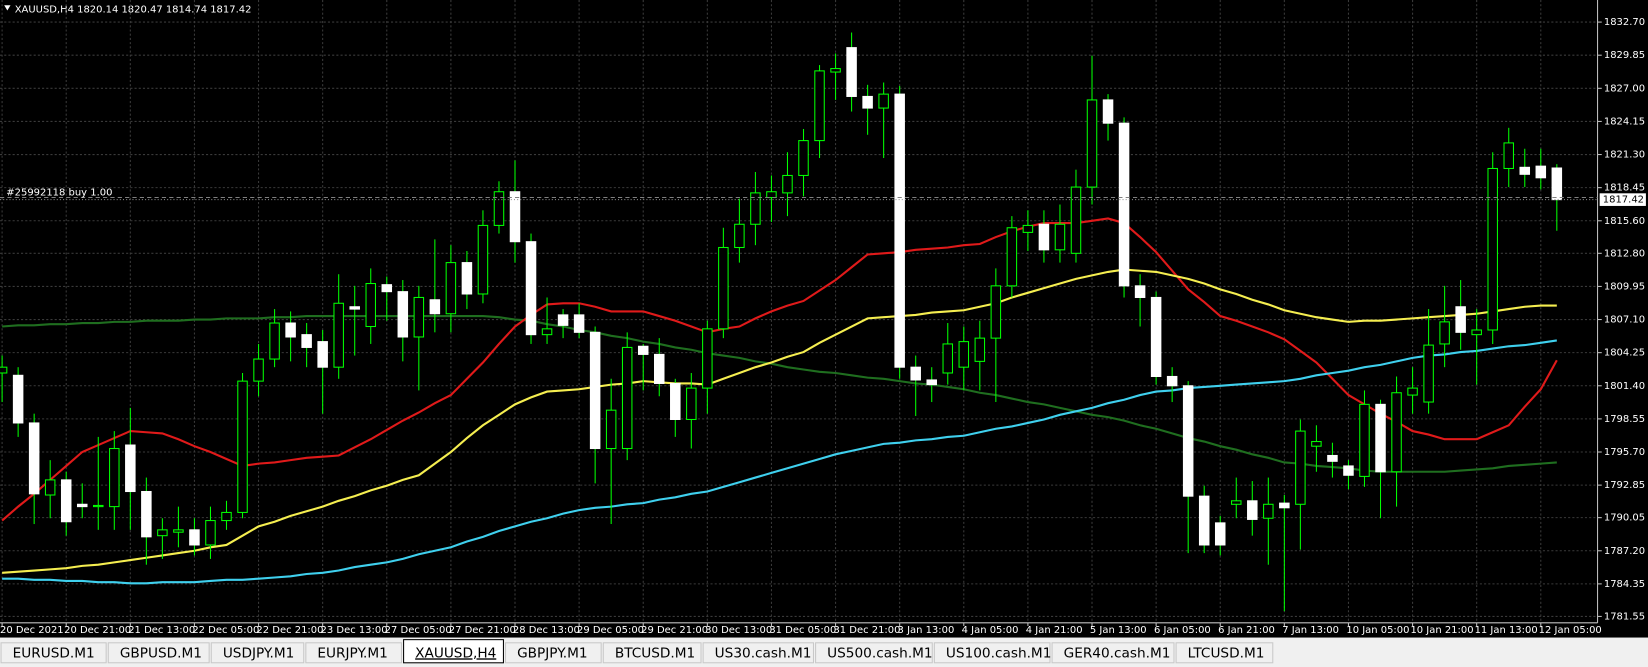 The image size is (1648, 667). I want to click on tab-label: BTCUSD.M1, so click(655, 653).